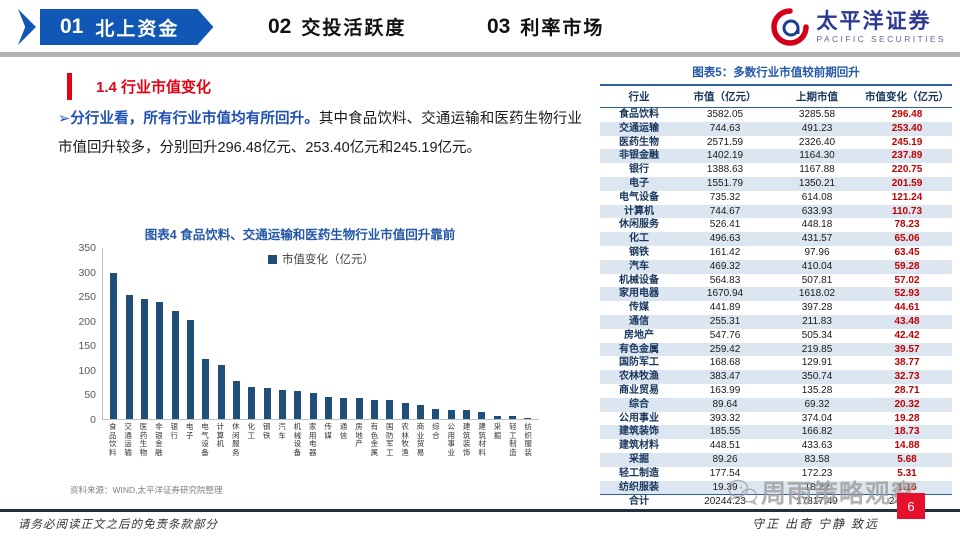  What do you see at coordinates (817, 321) in the screenshot?
I see `cell-prev-value: 211.83` at bounding box center [817, 321].